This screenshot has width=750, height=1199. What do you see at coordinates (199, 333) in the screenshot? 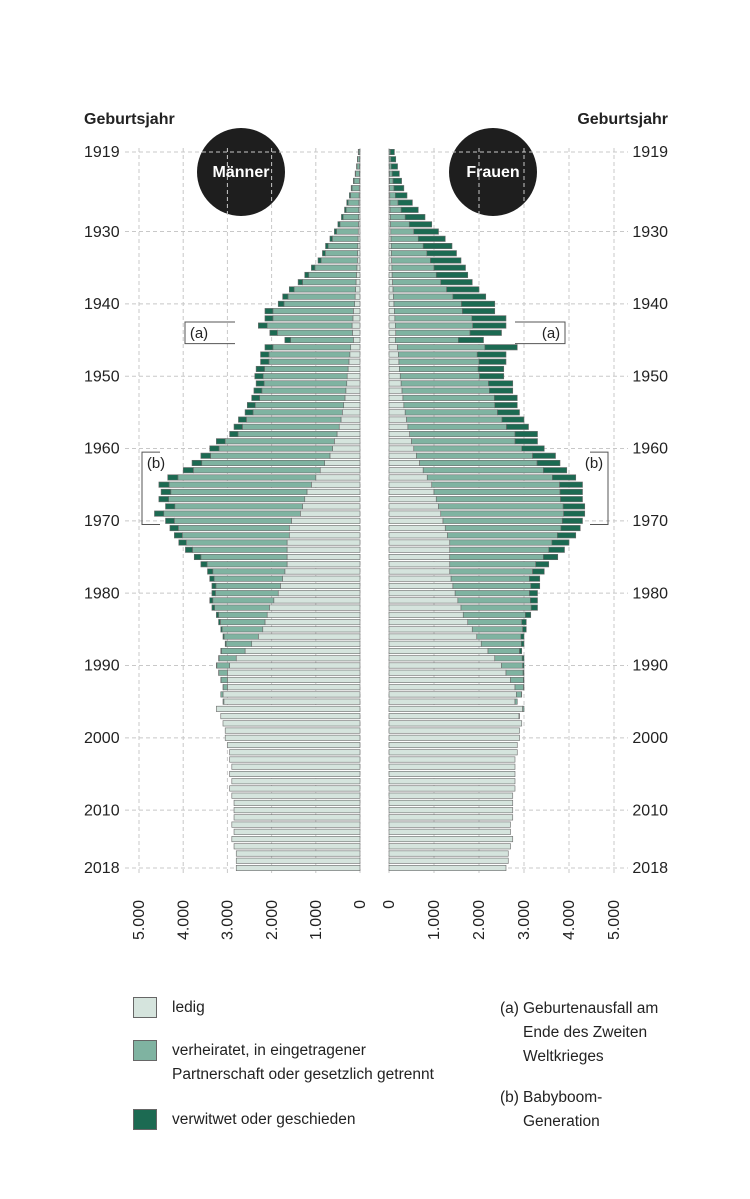
I see `annotation-label: (a)` at bounding box center [199, 333].